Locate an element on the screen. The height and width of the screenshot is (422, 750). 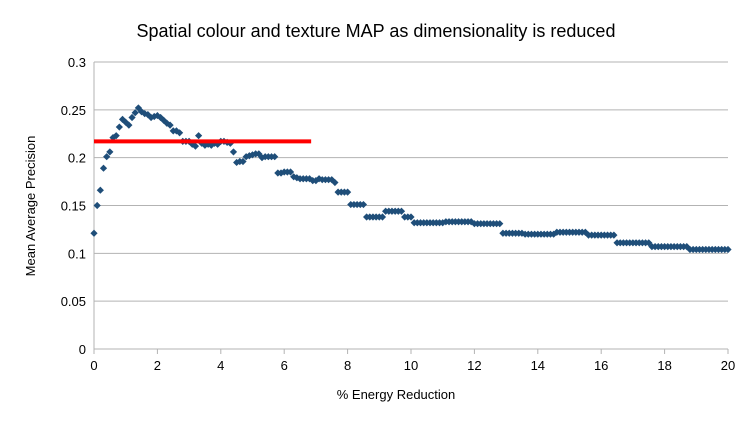
x-tick-label: 10 is located at coordinates (411, 365).